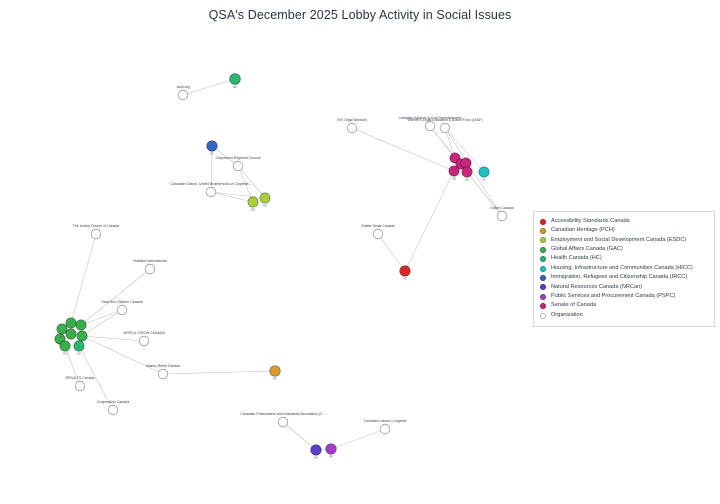 This screenshot has height=504, width=720. Describe the element at coordinates (624, 259) in the screenshot. I see `legend-item: Health Canada (HC)` at that location.